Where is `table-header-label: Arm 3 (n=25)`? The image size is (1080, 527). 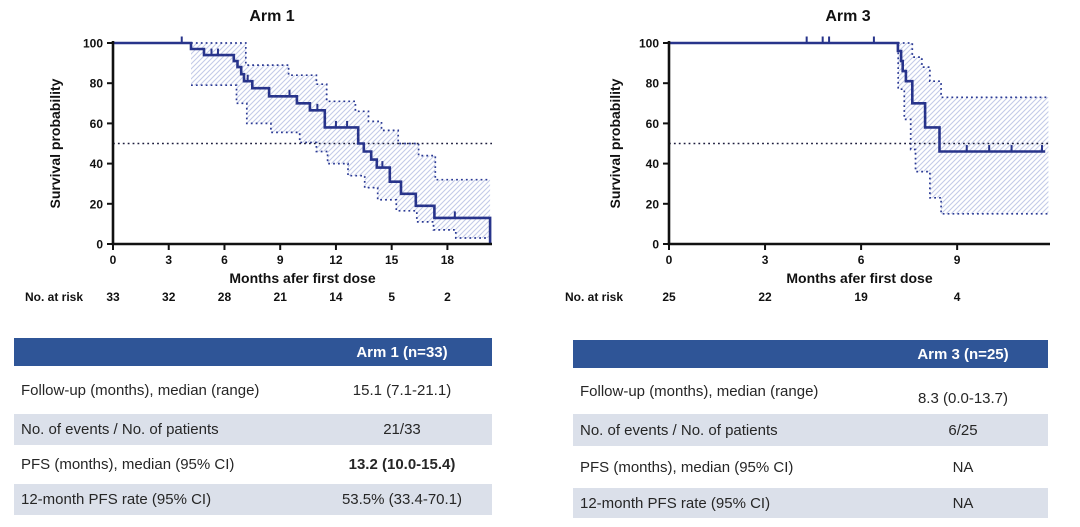
table-header-label: Arm 3 (n=25) is located at coordinates (963, 354).